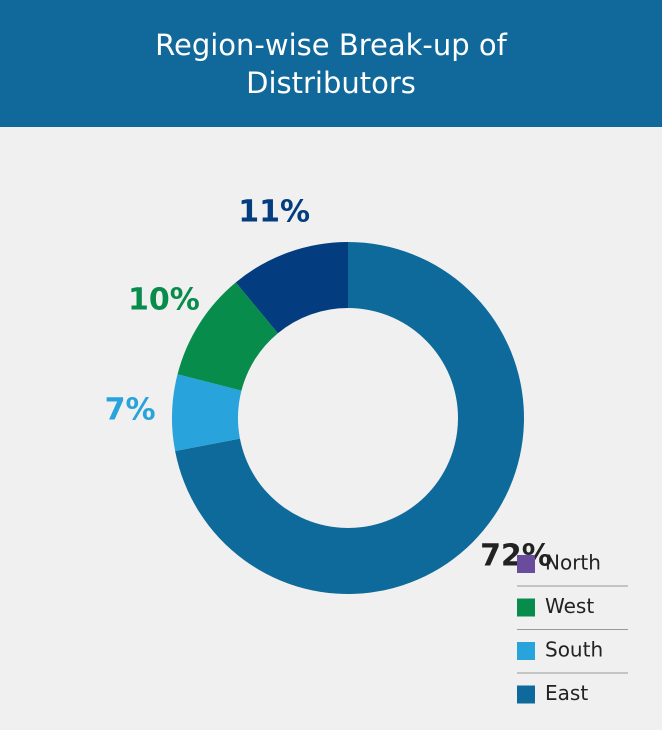 This screenshot has height=730, width=662. I want to click on slice-label: 11%, so click(274, 211).